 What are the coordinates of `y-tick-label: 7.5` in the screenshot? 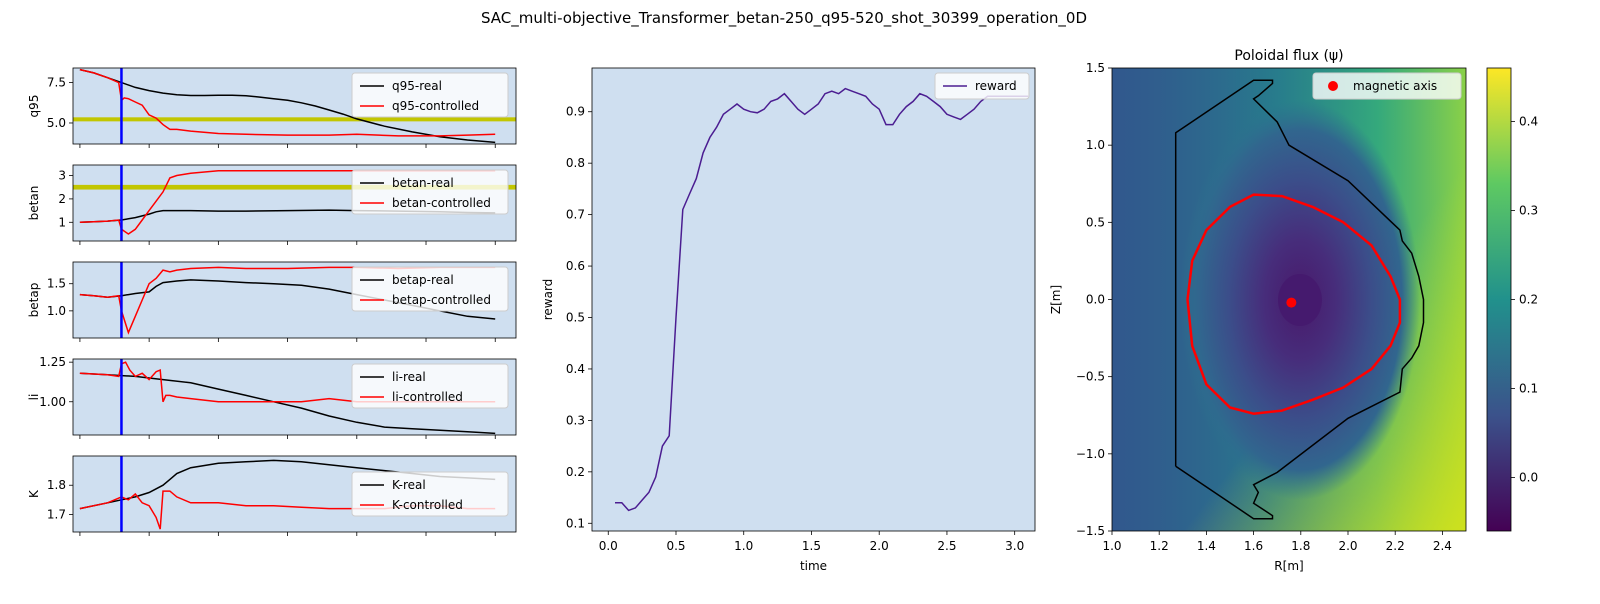 It's located at (56, 83).